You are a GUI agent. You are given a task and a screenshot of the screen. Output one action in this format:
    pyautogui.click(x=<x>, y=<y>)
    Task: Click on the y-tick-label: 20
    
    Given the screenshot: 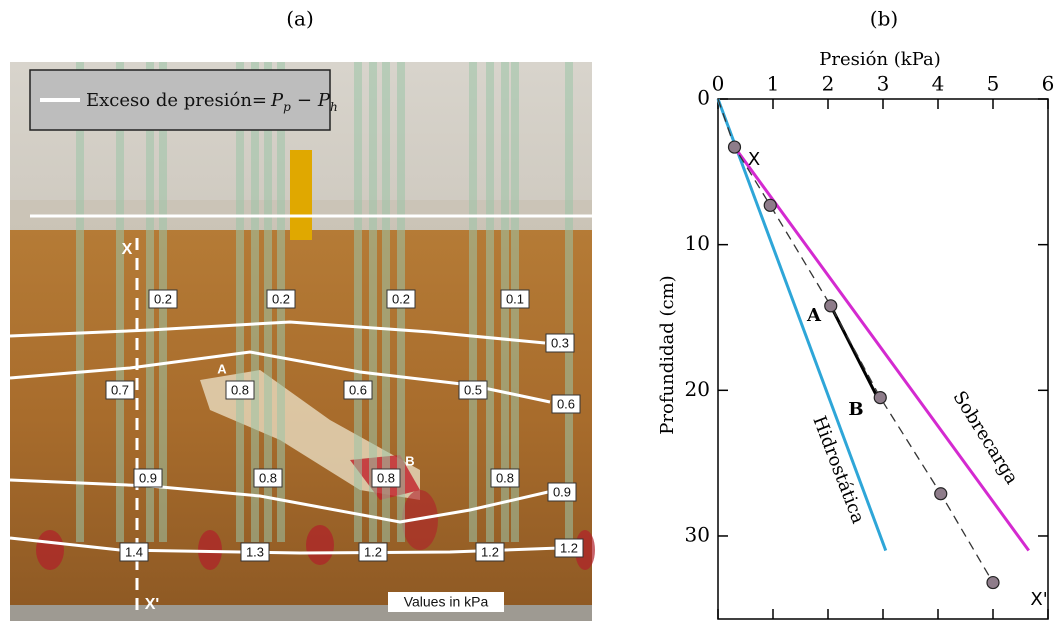 What is the action you would take?
    pyautogui.click(x=697, y=389)
    